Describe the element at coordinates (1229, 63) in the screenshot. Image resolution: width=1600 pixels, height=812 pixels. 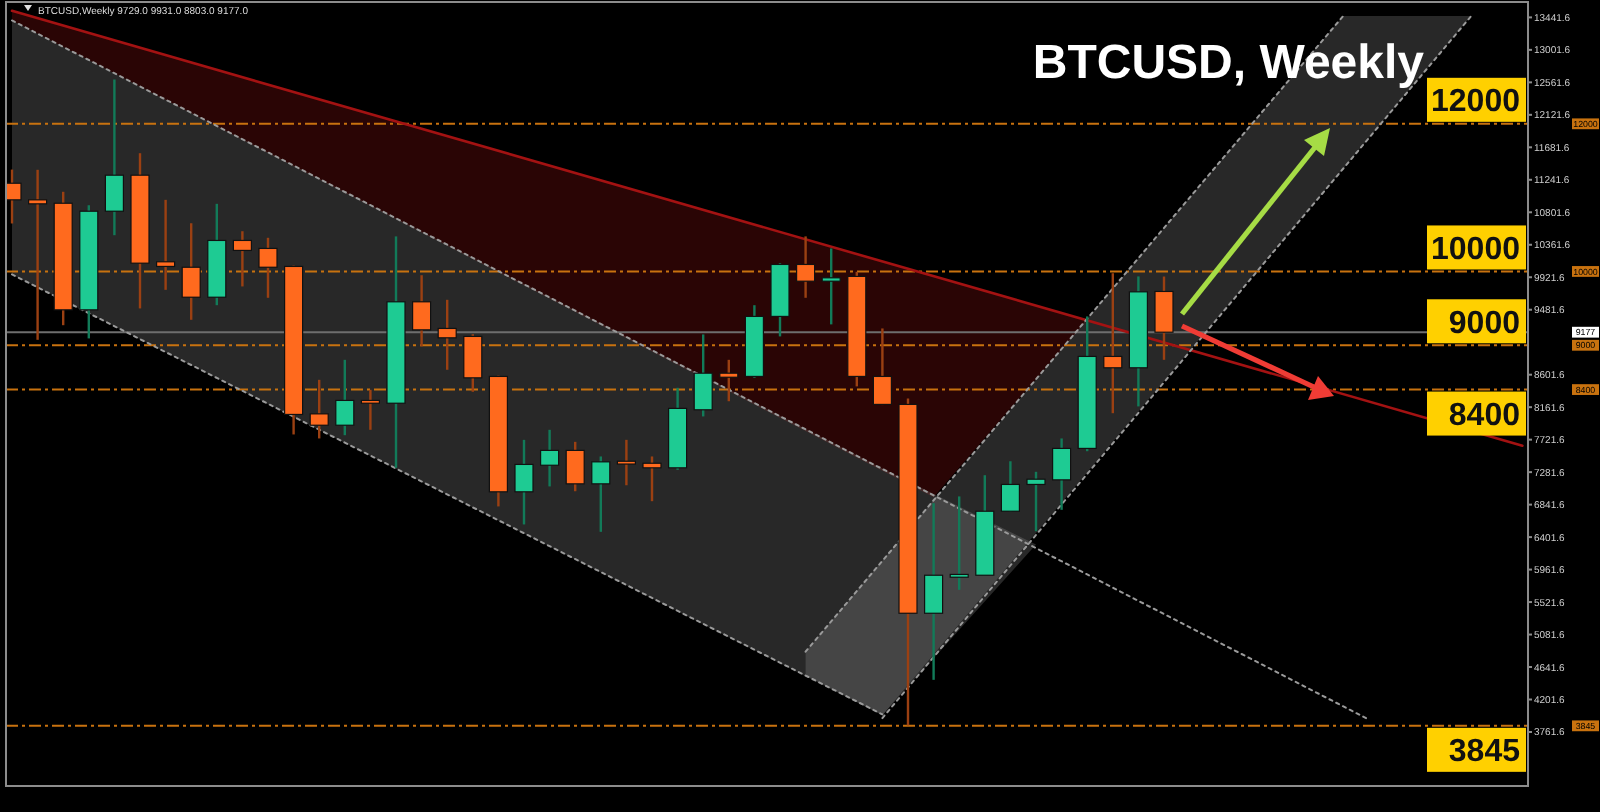
I see `text: BTCUSD, Weekly` at that location.